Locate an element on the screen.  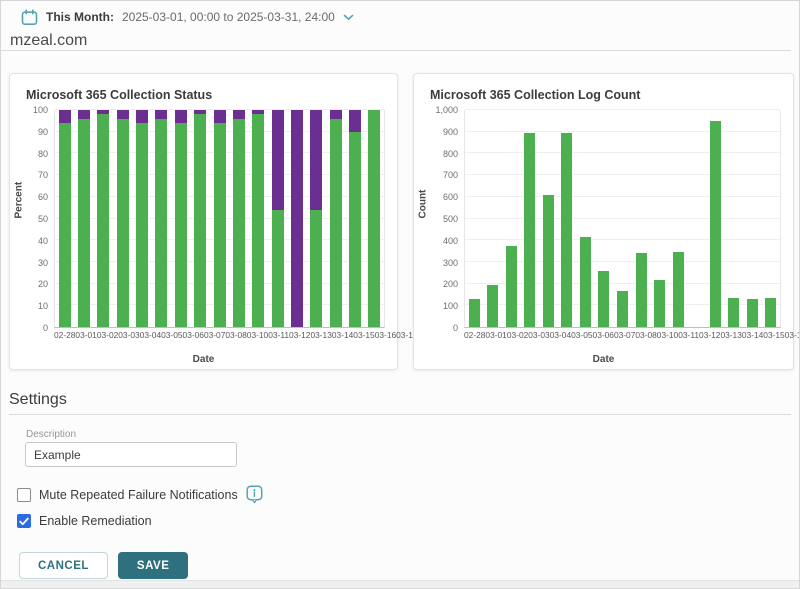
page-title: mzeal.com is located at coordinates (49, 40).